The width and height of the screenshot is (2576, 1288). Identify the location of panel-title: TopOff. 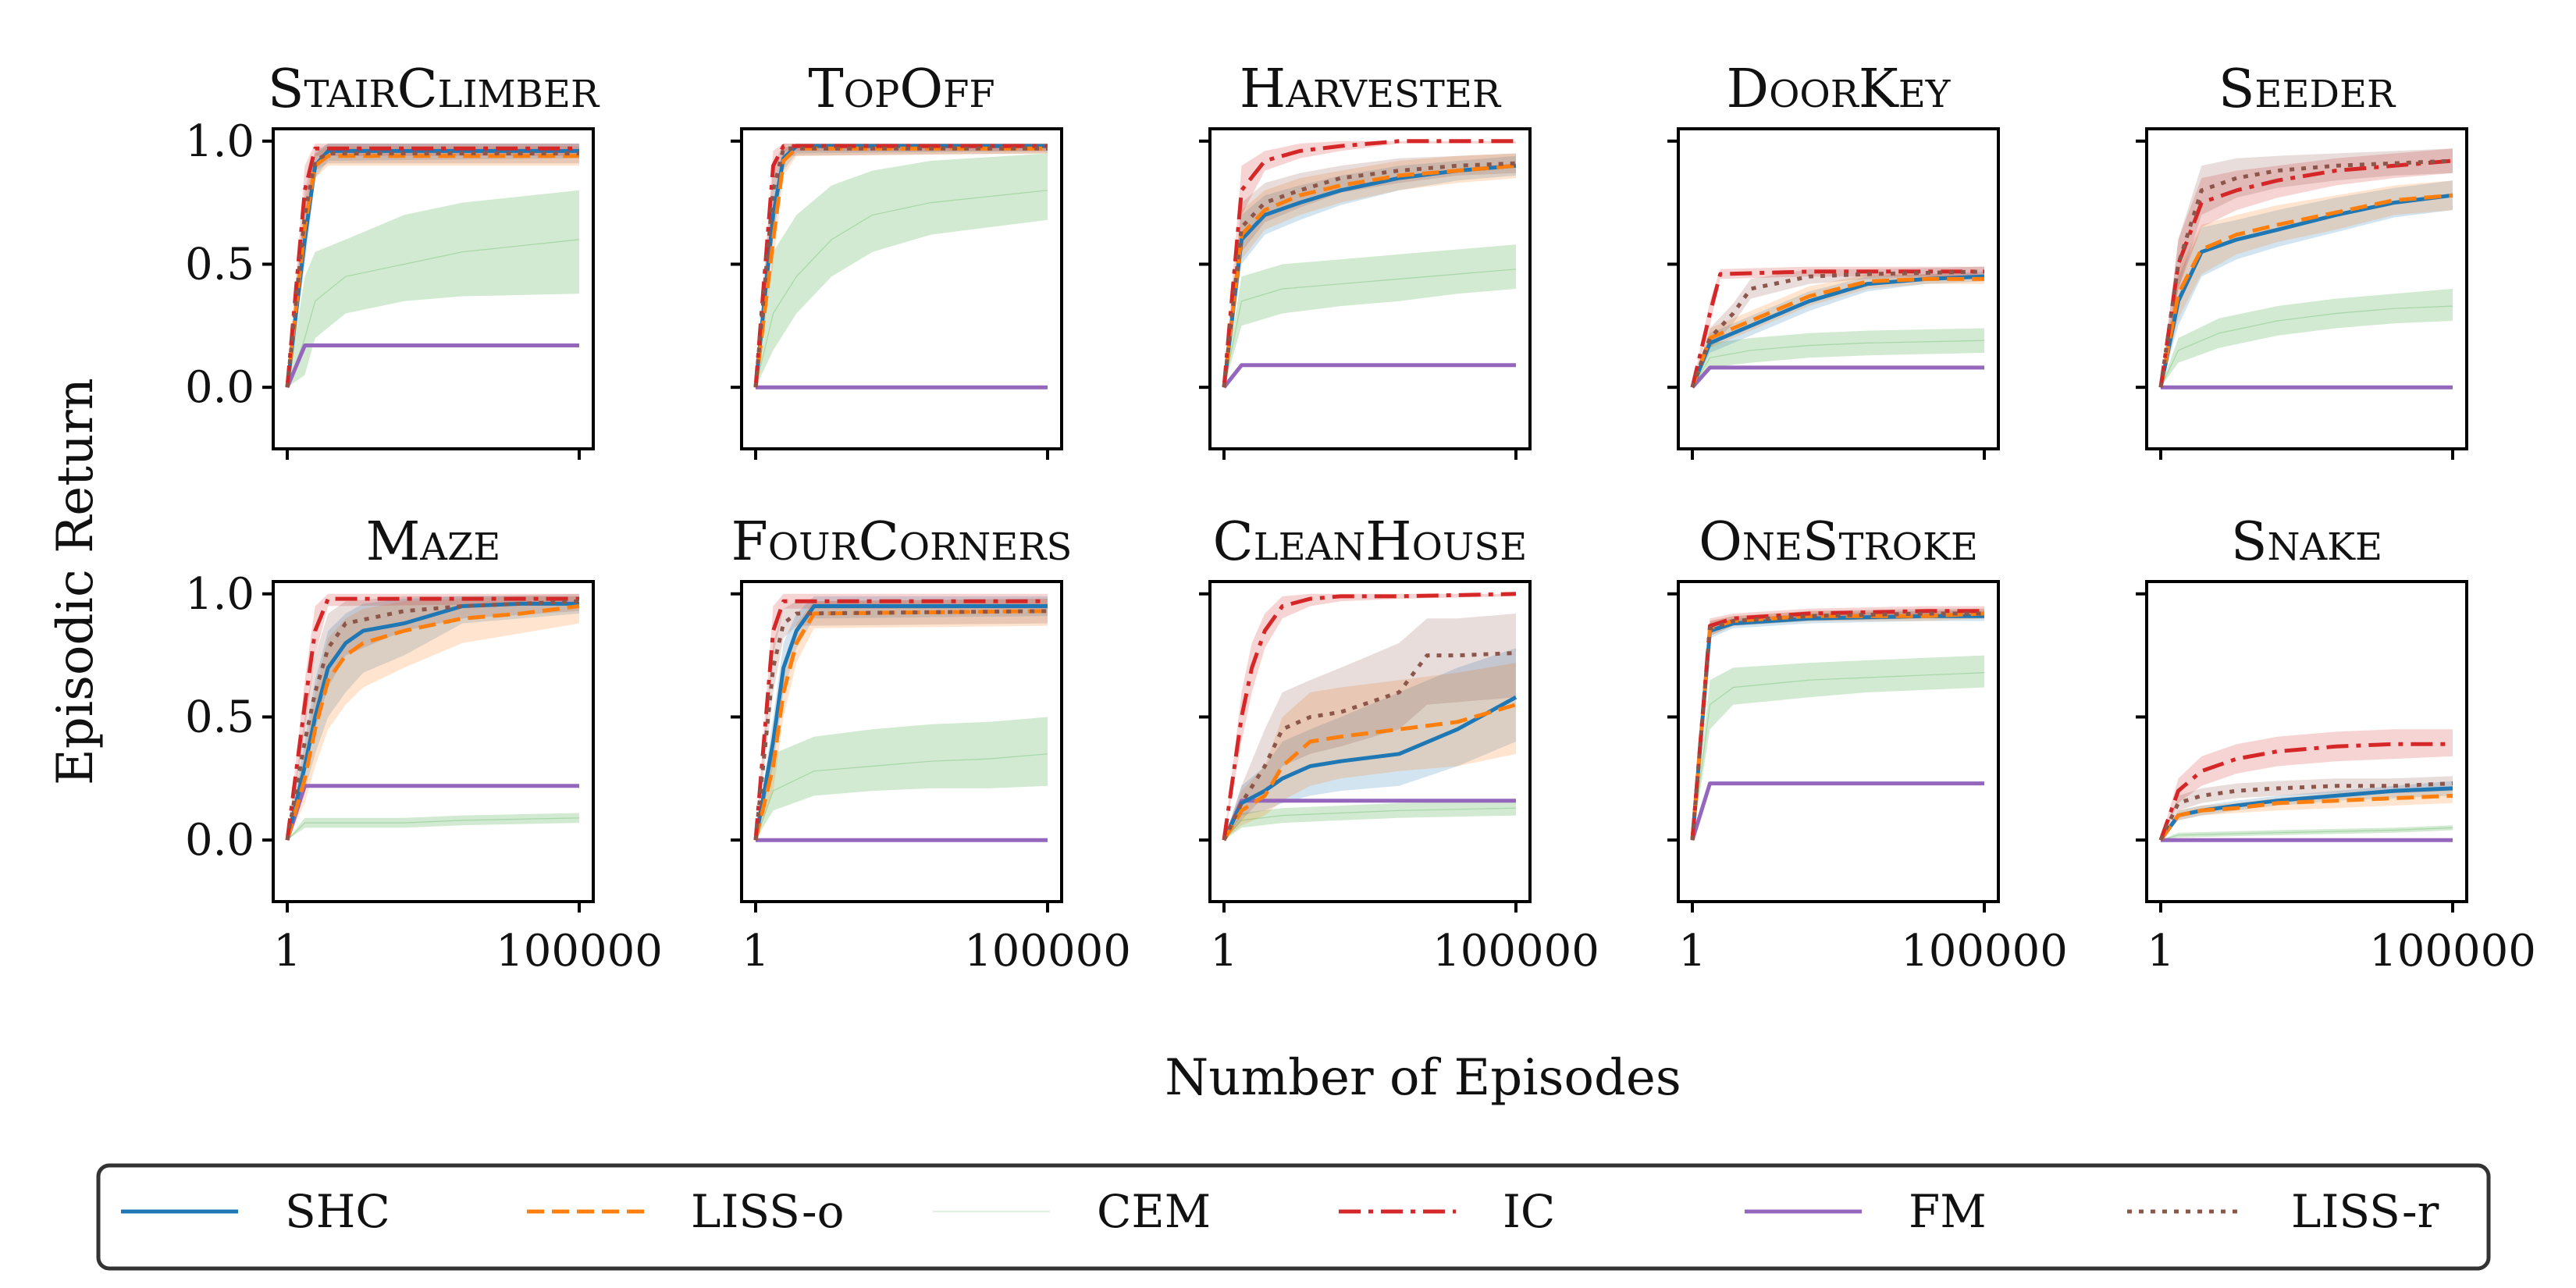
(901, 89).